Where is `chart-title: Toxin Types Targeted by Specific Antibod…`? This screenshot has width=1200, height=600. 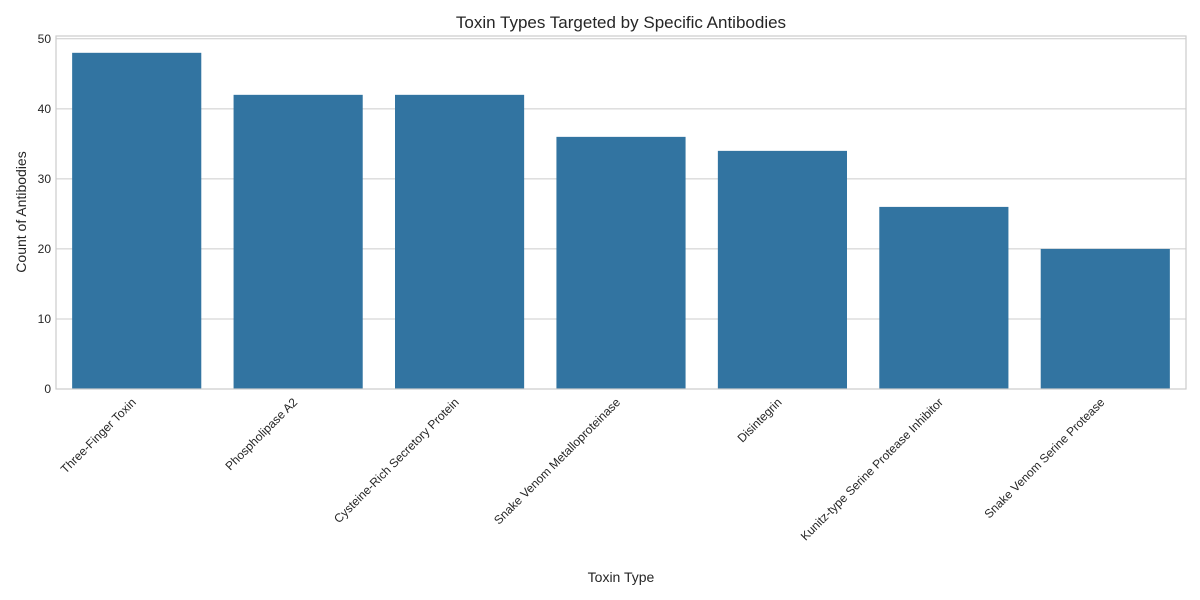 chart-title: Toxin Types Targeted by Specific Antibod… is located at coordinates (621, 22).